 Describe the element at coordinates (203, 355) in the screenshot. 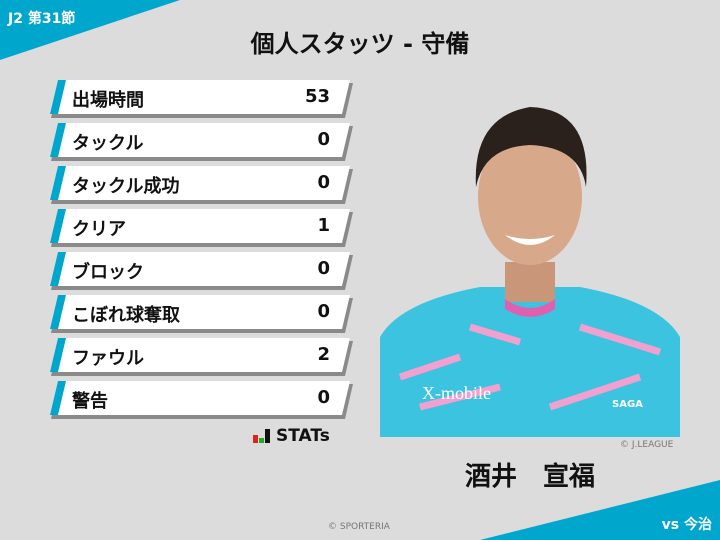

I see `stat-row-fouls: ファウル 2` at that location.